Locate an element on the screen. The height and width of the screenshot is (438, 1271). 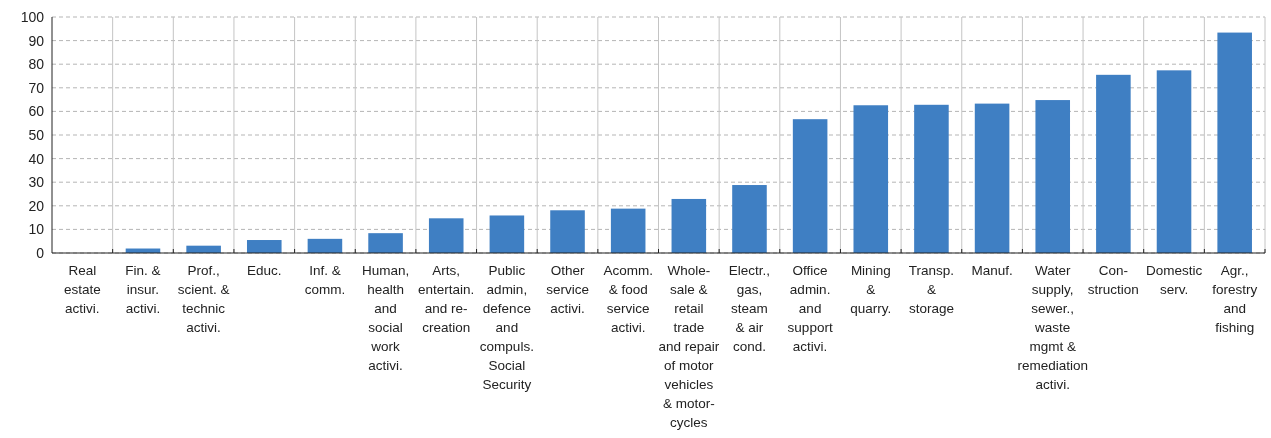
x-tick-label: Inf. & comm. is located at coordinates (325, 280).